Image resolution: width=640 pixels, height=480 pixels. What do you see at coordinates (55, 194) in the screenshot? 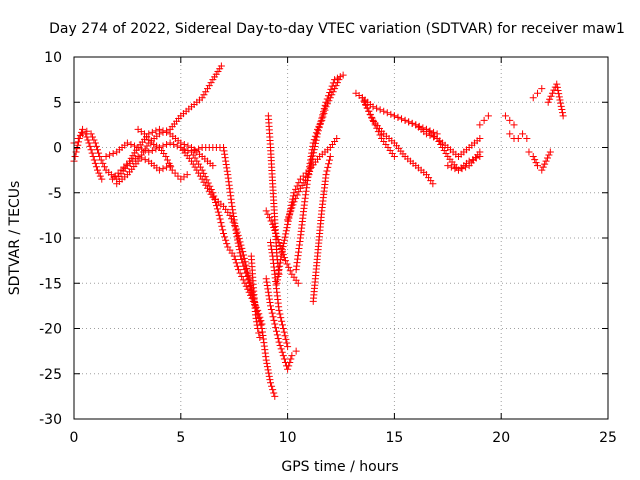
I see `y-tick-label: -5` at bounding box center [55, 194].